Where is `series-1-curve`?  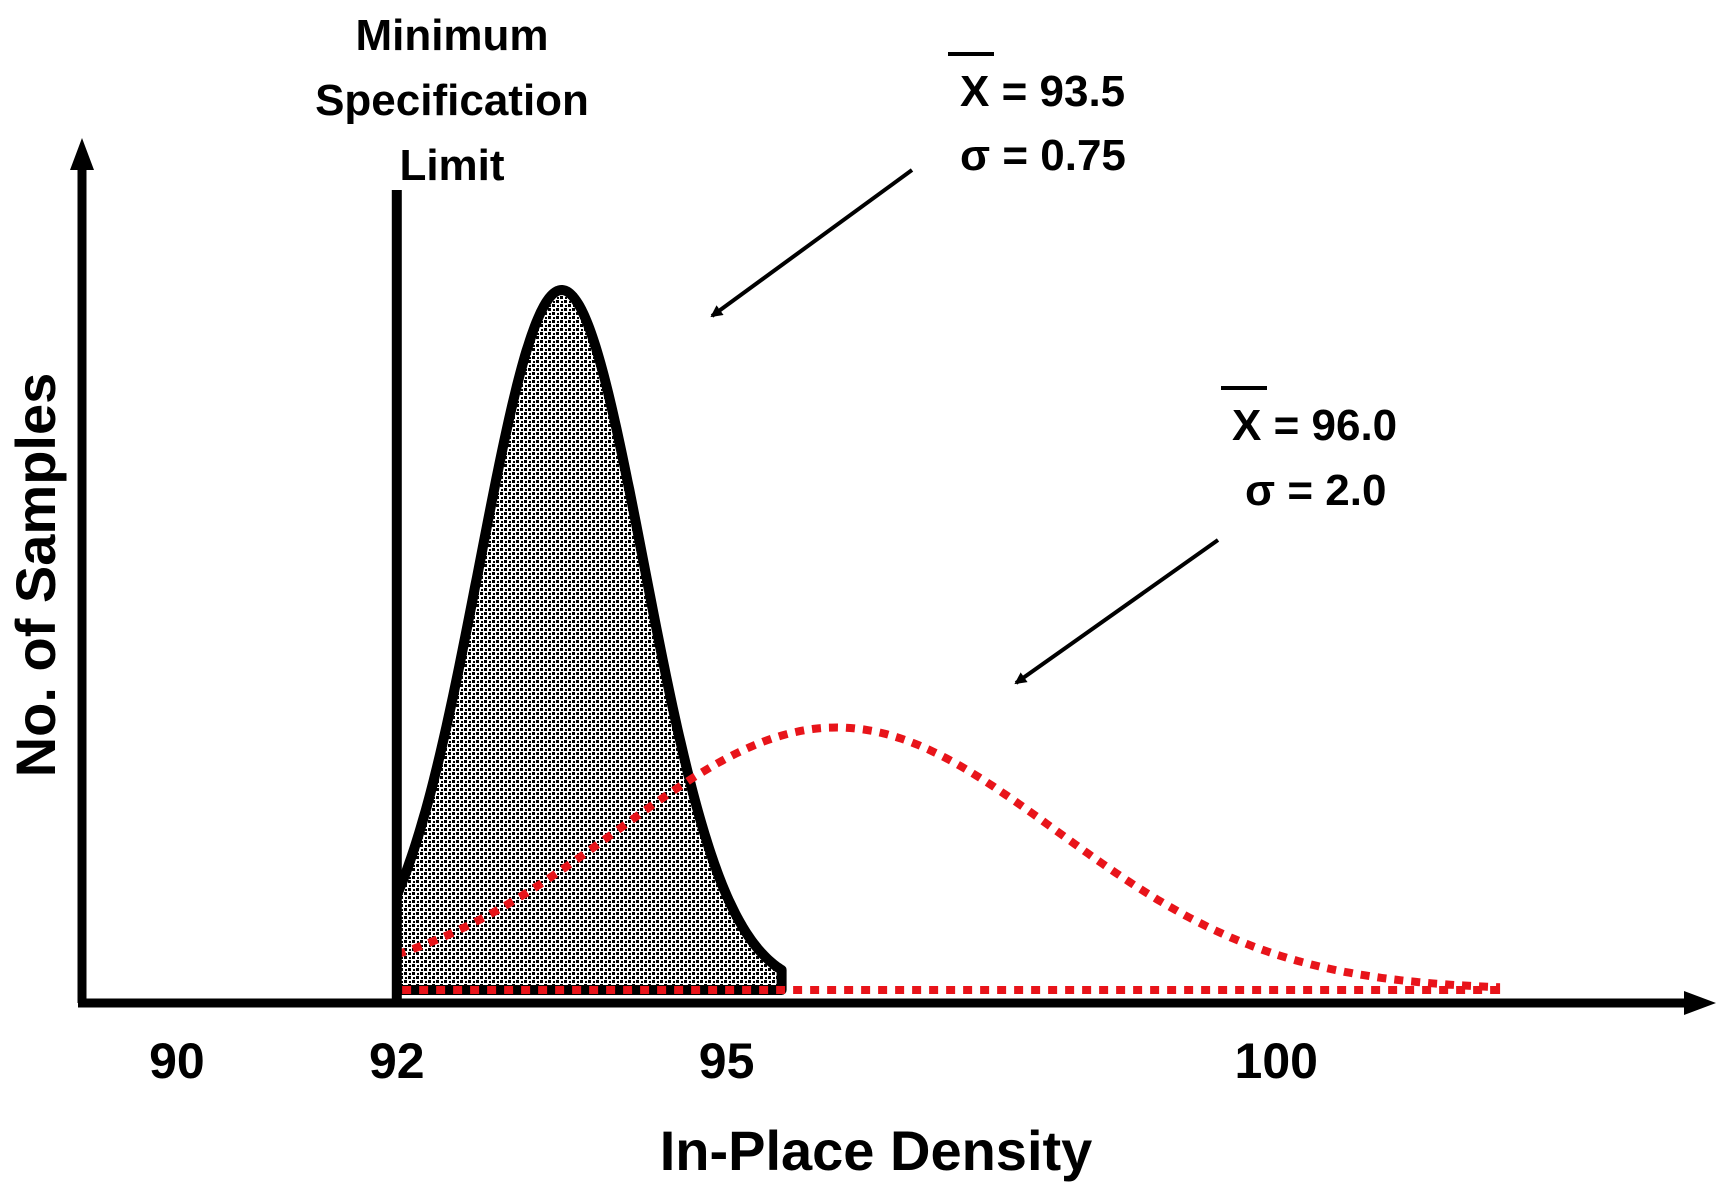
series-1-curve is located at coordinates (589, 640).